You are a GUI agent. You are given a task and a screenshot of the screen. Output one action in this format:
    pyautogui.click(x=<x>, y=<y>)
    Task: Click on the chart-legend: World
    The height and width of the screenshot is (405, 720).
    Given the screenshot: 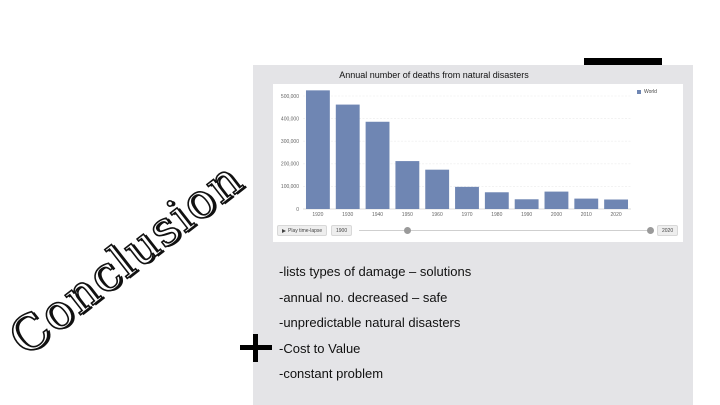 What is the action you would take?
    pyautogui.click(x=647, y=92)
    